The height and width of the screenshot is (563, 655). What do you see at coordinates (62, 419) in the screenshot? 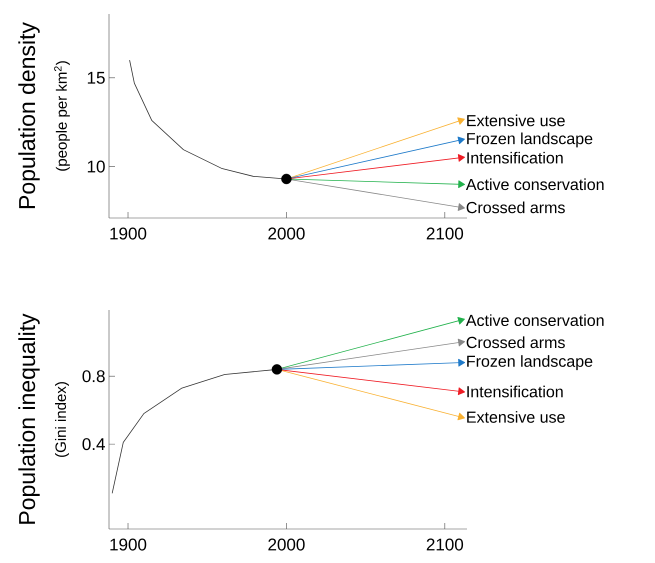
I see `text: (Gini index)` at bounding box center [62, 419].